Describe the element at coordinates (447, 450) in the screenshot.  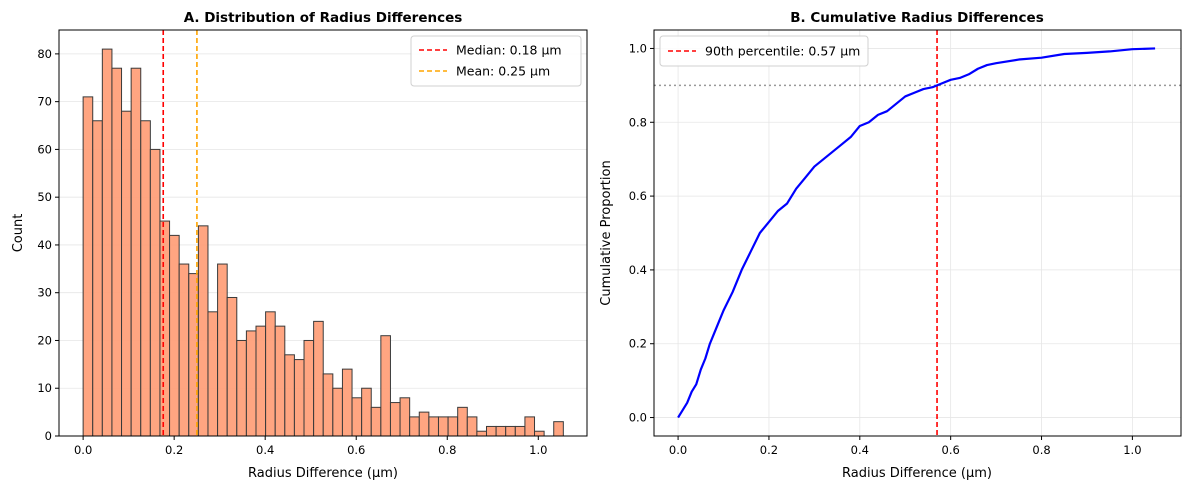
I see `chart-a-x-tick-label: 0.8` at that location.